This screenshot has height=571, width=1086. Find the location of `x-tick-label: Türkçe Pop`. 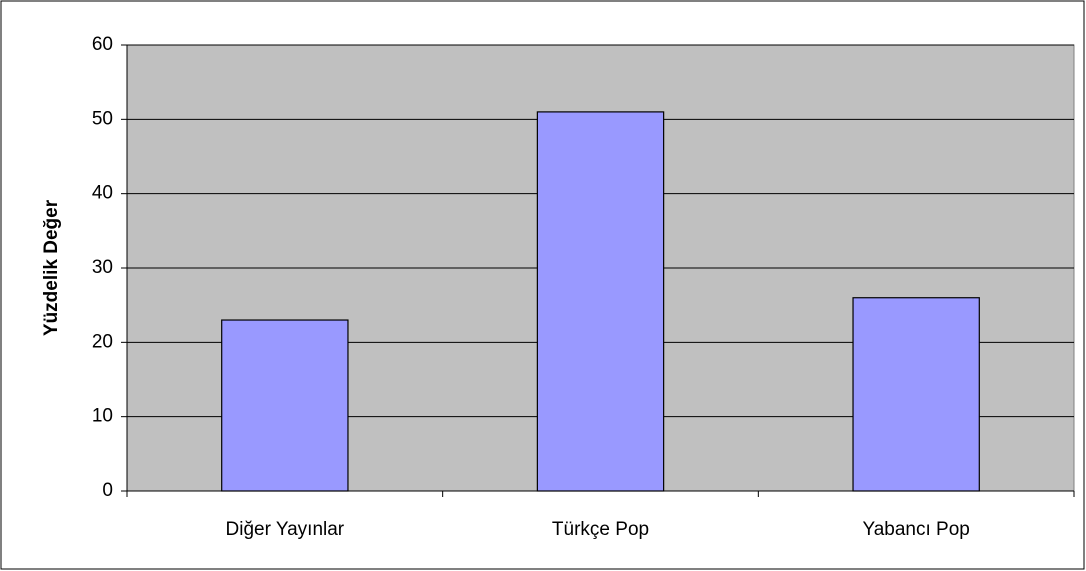

x-tick-label: Türkçe Pop is located at coordinates (600, 529).